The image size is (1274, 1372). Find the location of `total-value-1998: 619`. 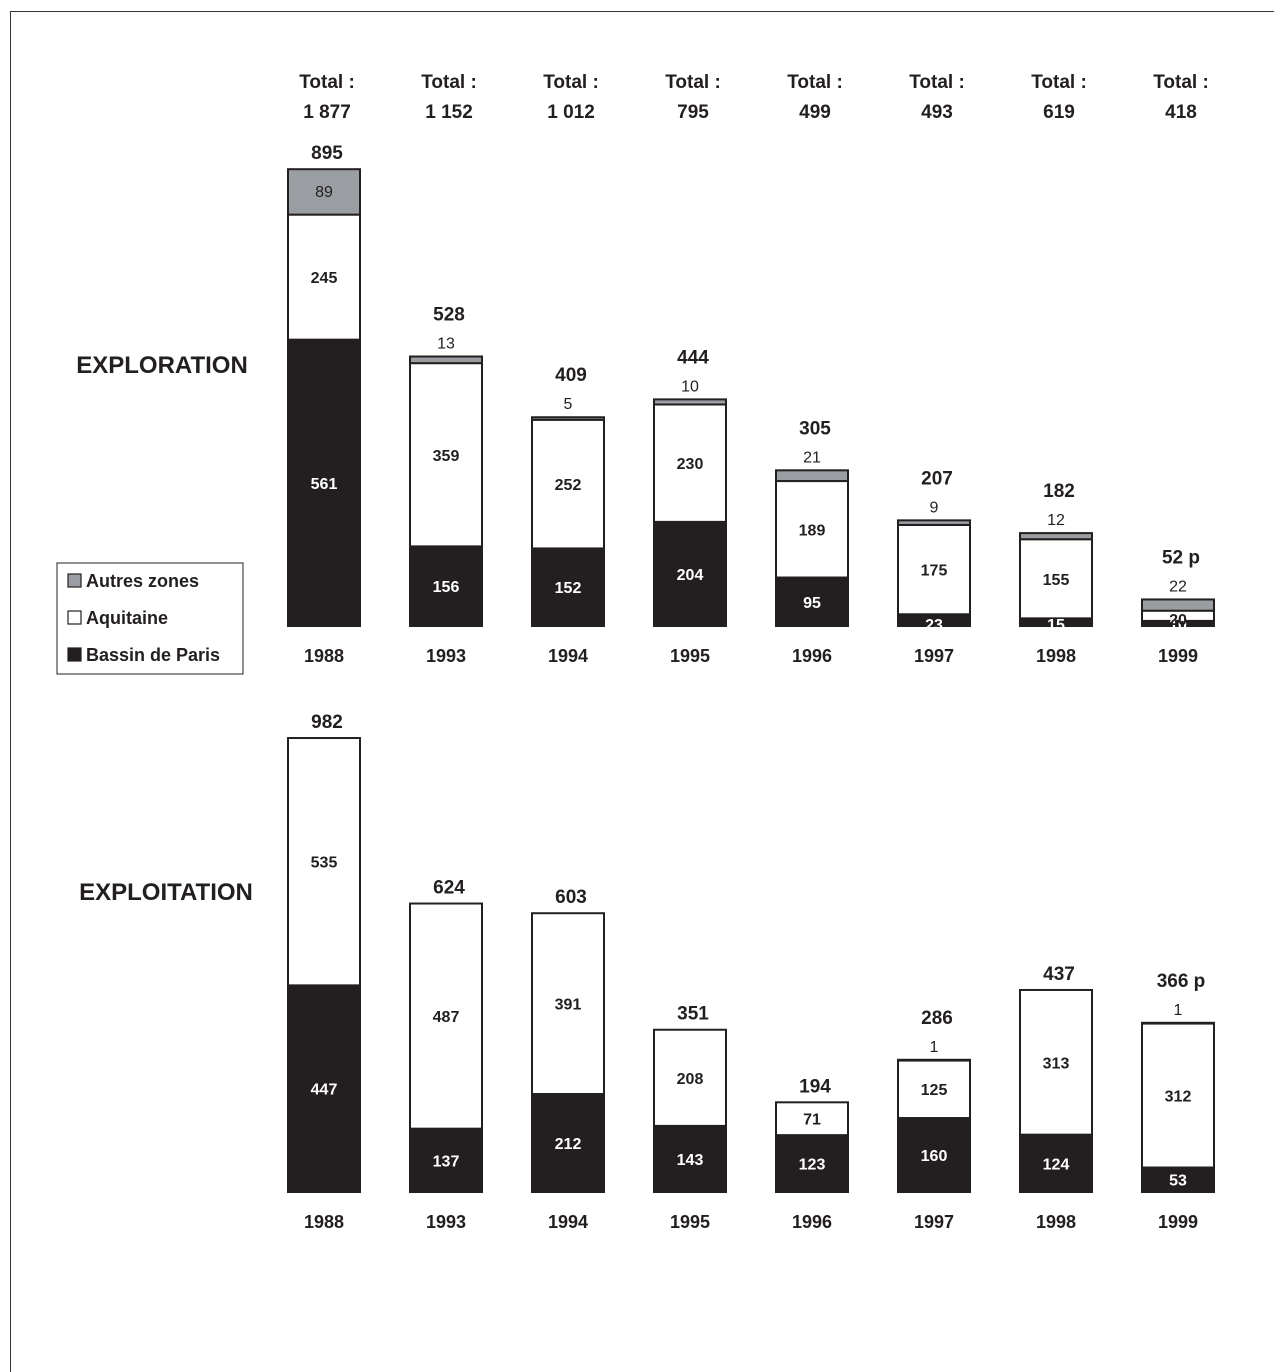

total-value-1998: 619 is located at coordinates (1059, 112).